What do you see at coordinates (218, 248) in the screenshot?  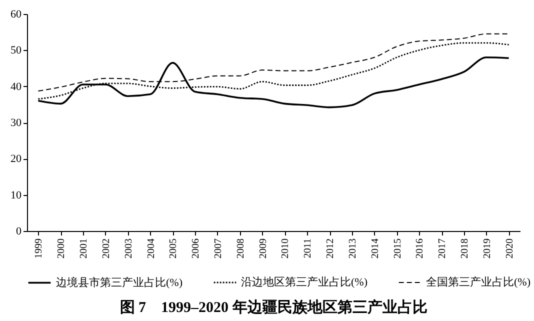 I see `x-tick-label: 2007` at bounding box center [218, 248].